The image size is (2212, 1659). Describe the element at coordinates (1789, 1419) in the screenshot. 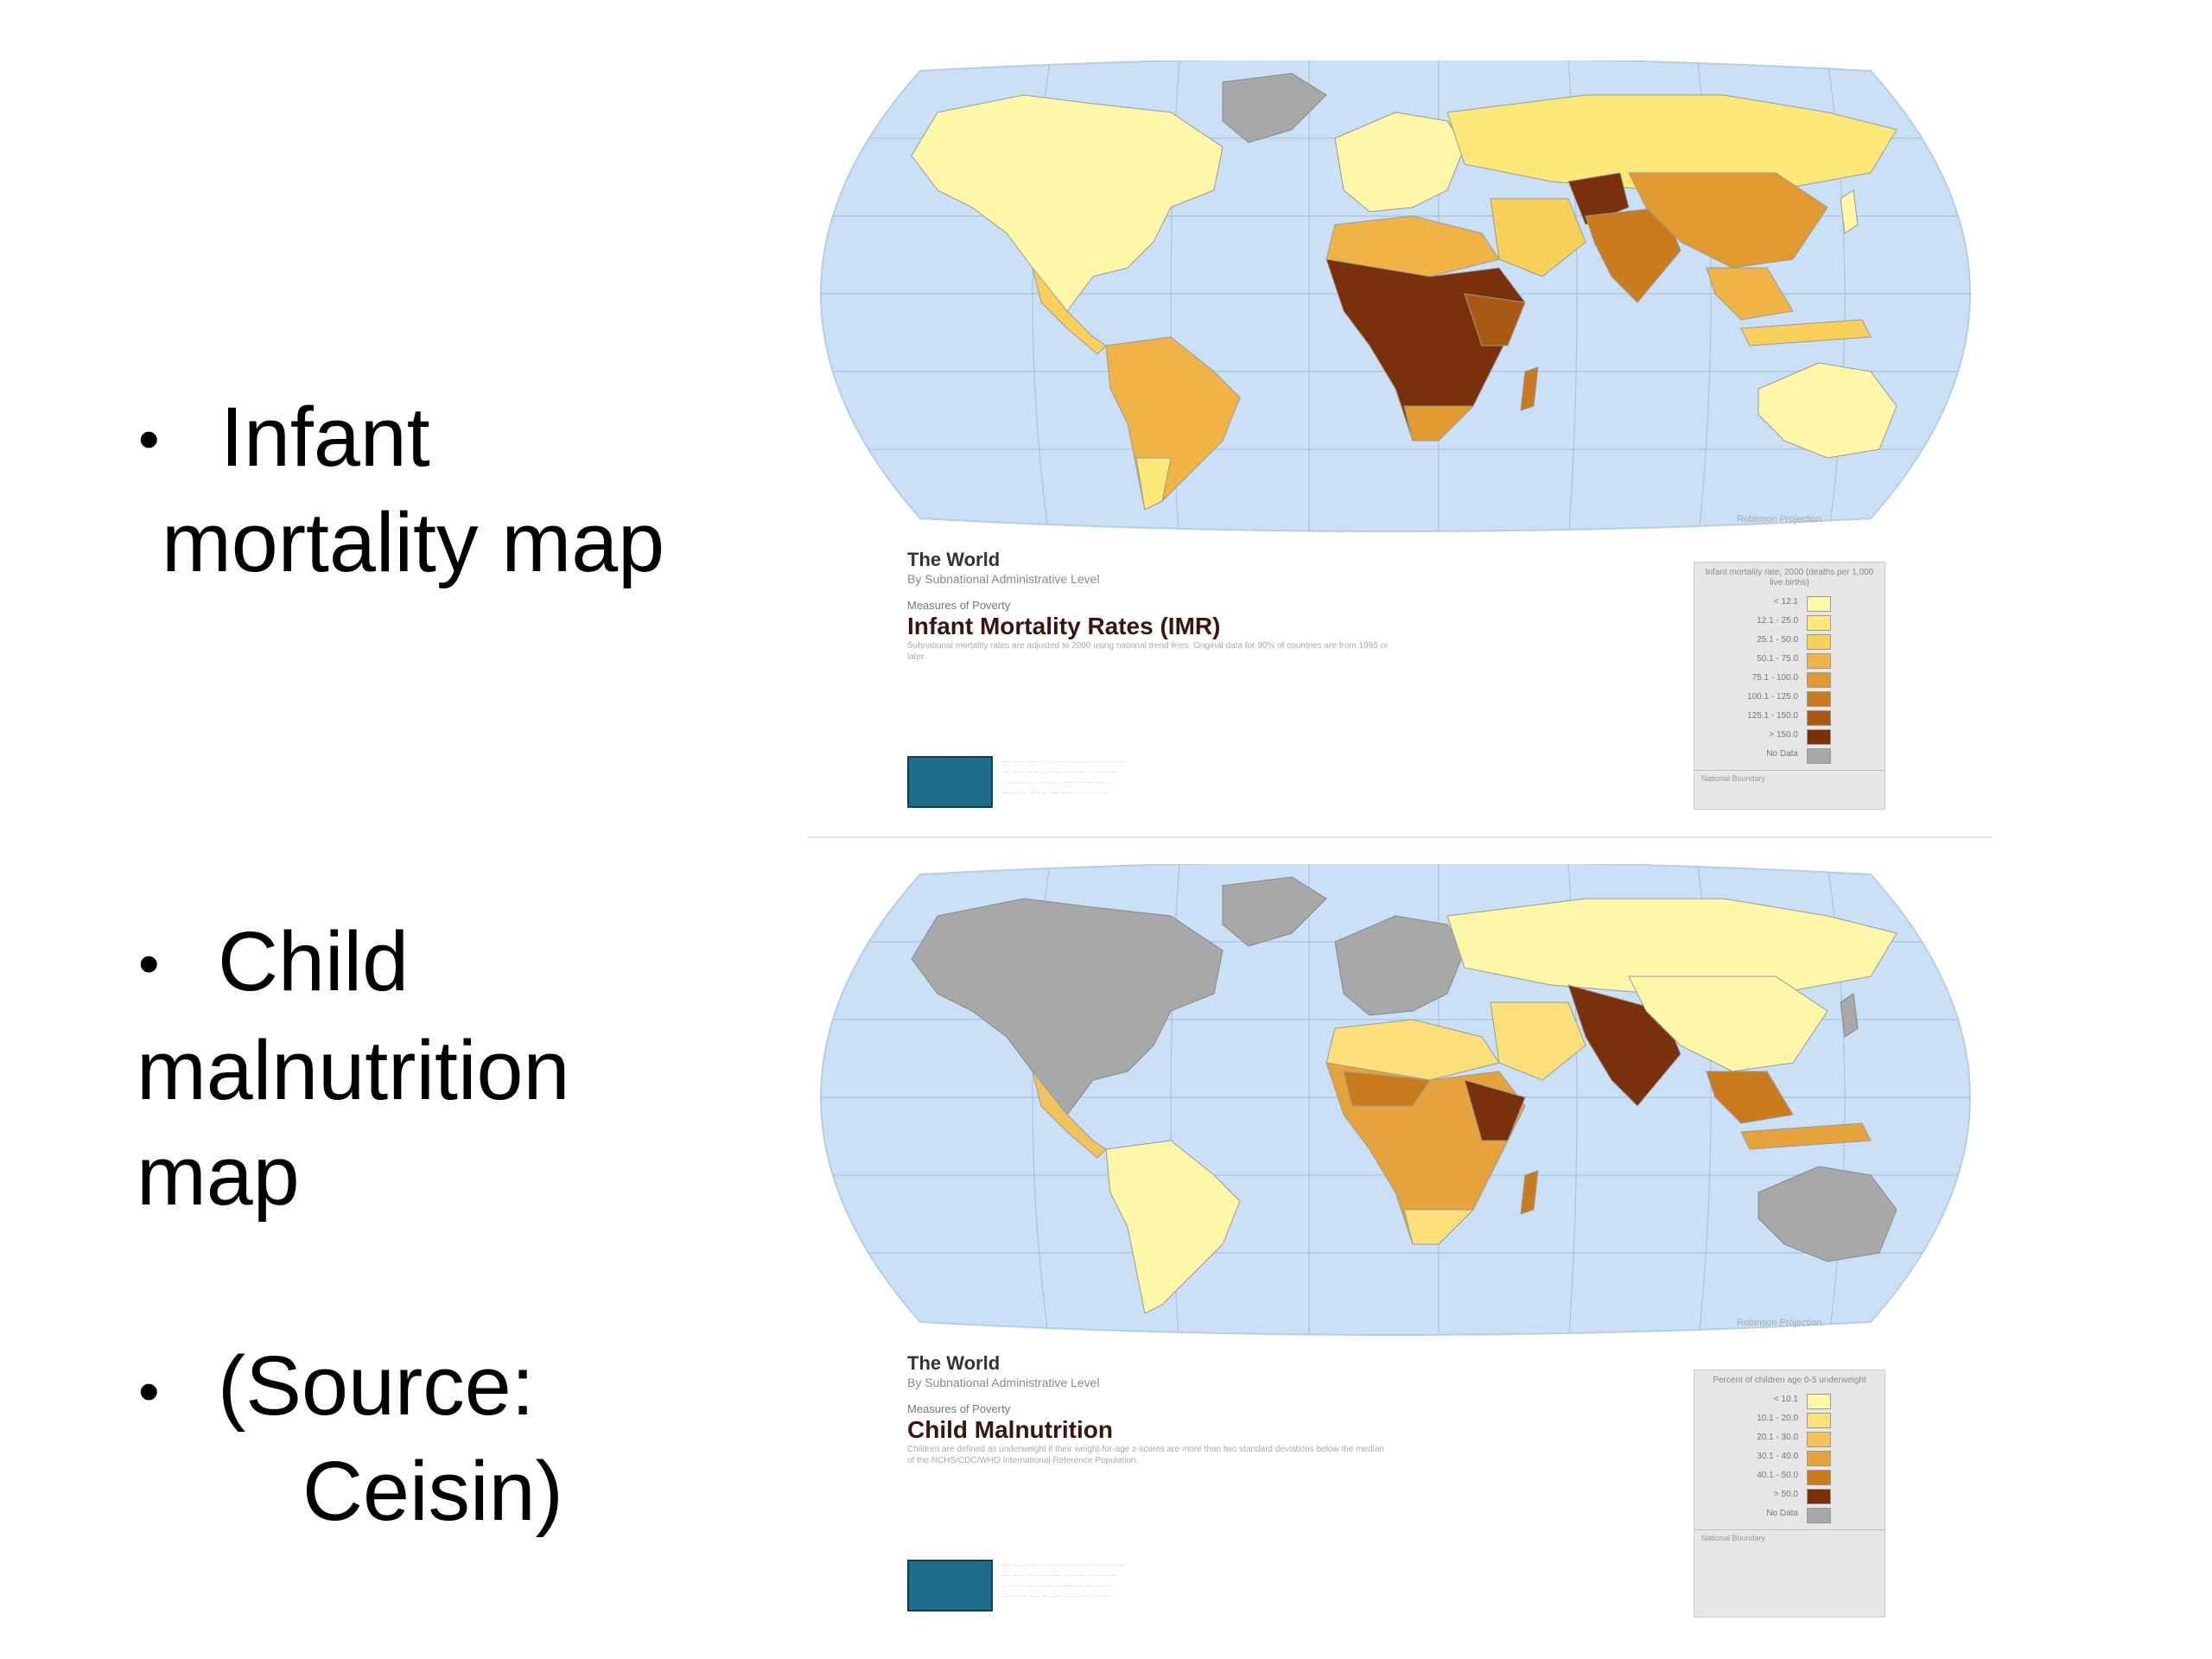

I see `legend-item: 10.1 - 20.0` at that location.